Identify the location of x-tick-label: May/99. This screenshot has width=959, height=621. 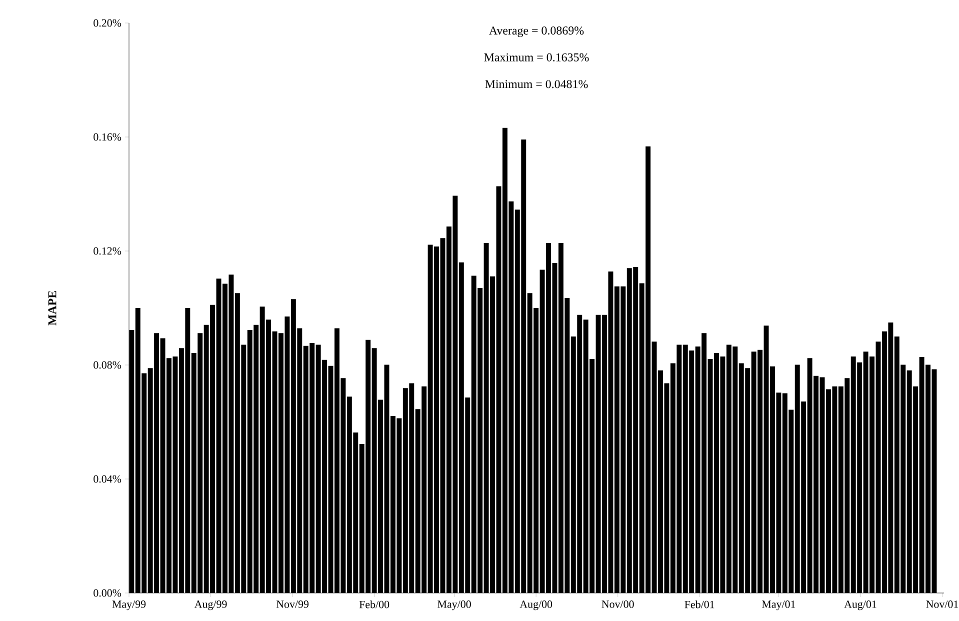
(129, 605).